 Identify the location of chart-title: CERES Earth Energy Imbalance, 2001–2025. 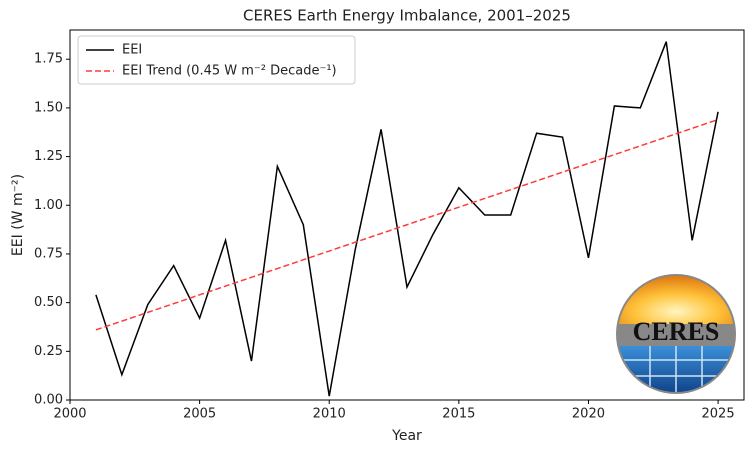
(407, 16).